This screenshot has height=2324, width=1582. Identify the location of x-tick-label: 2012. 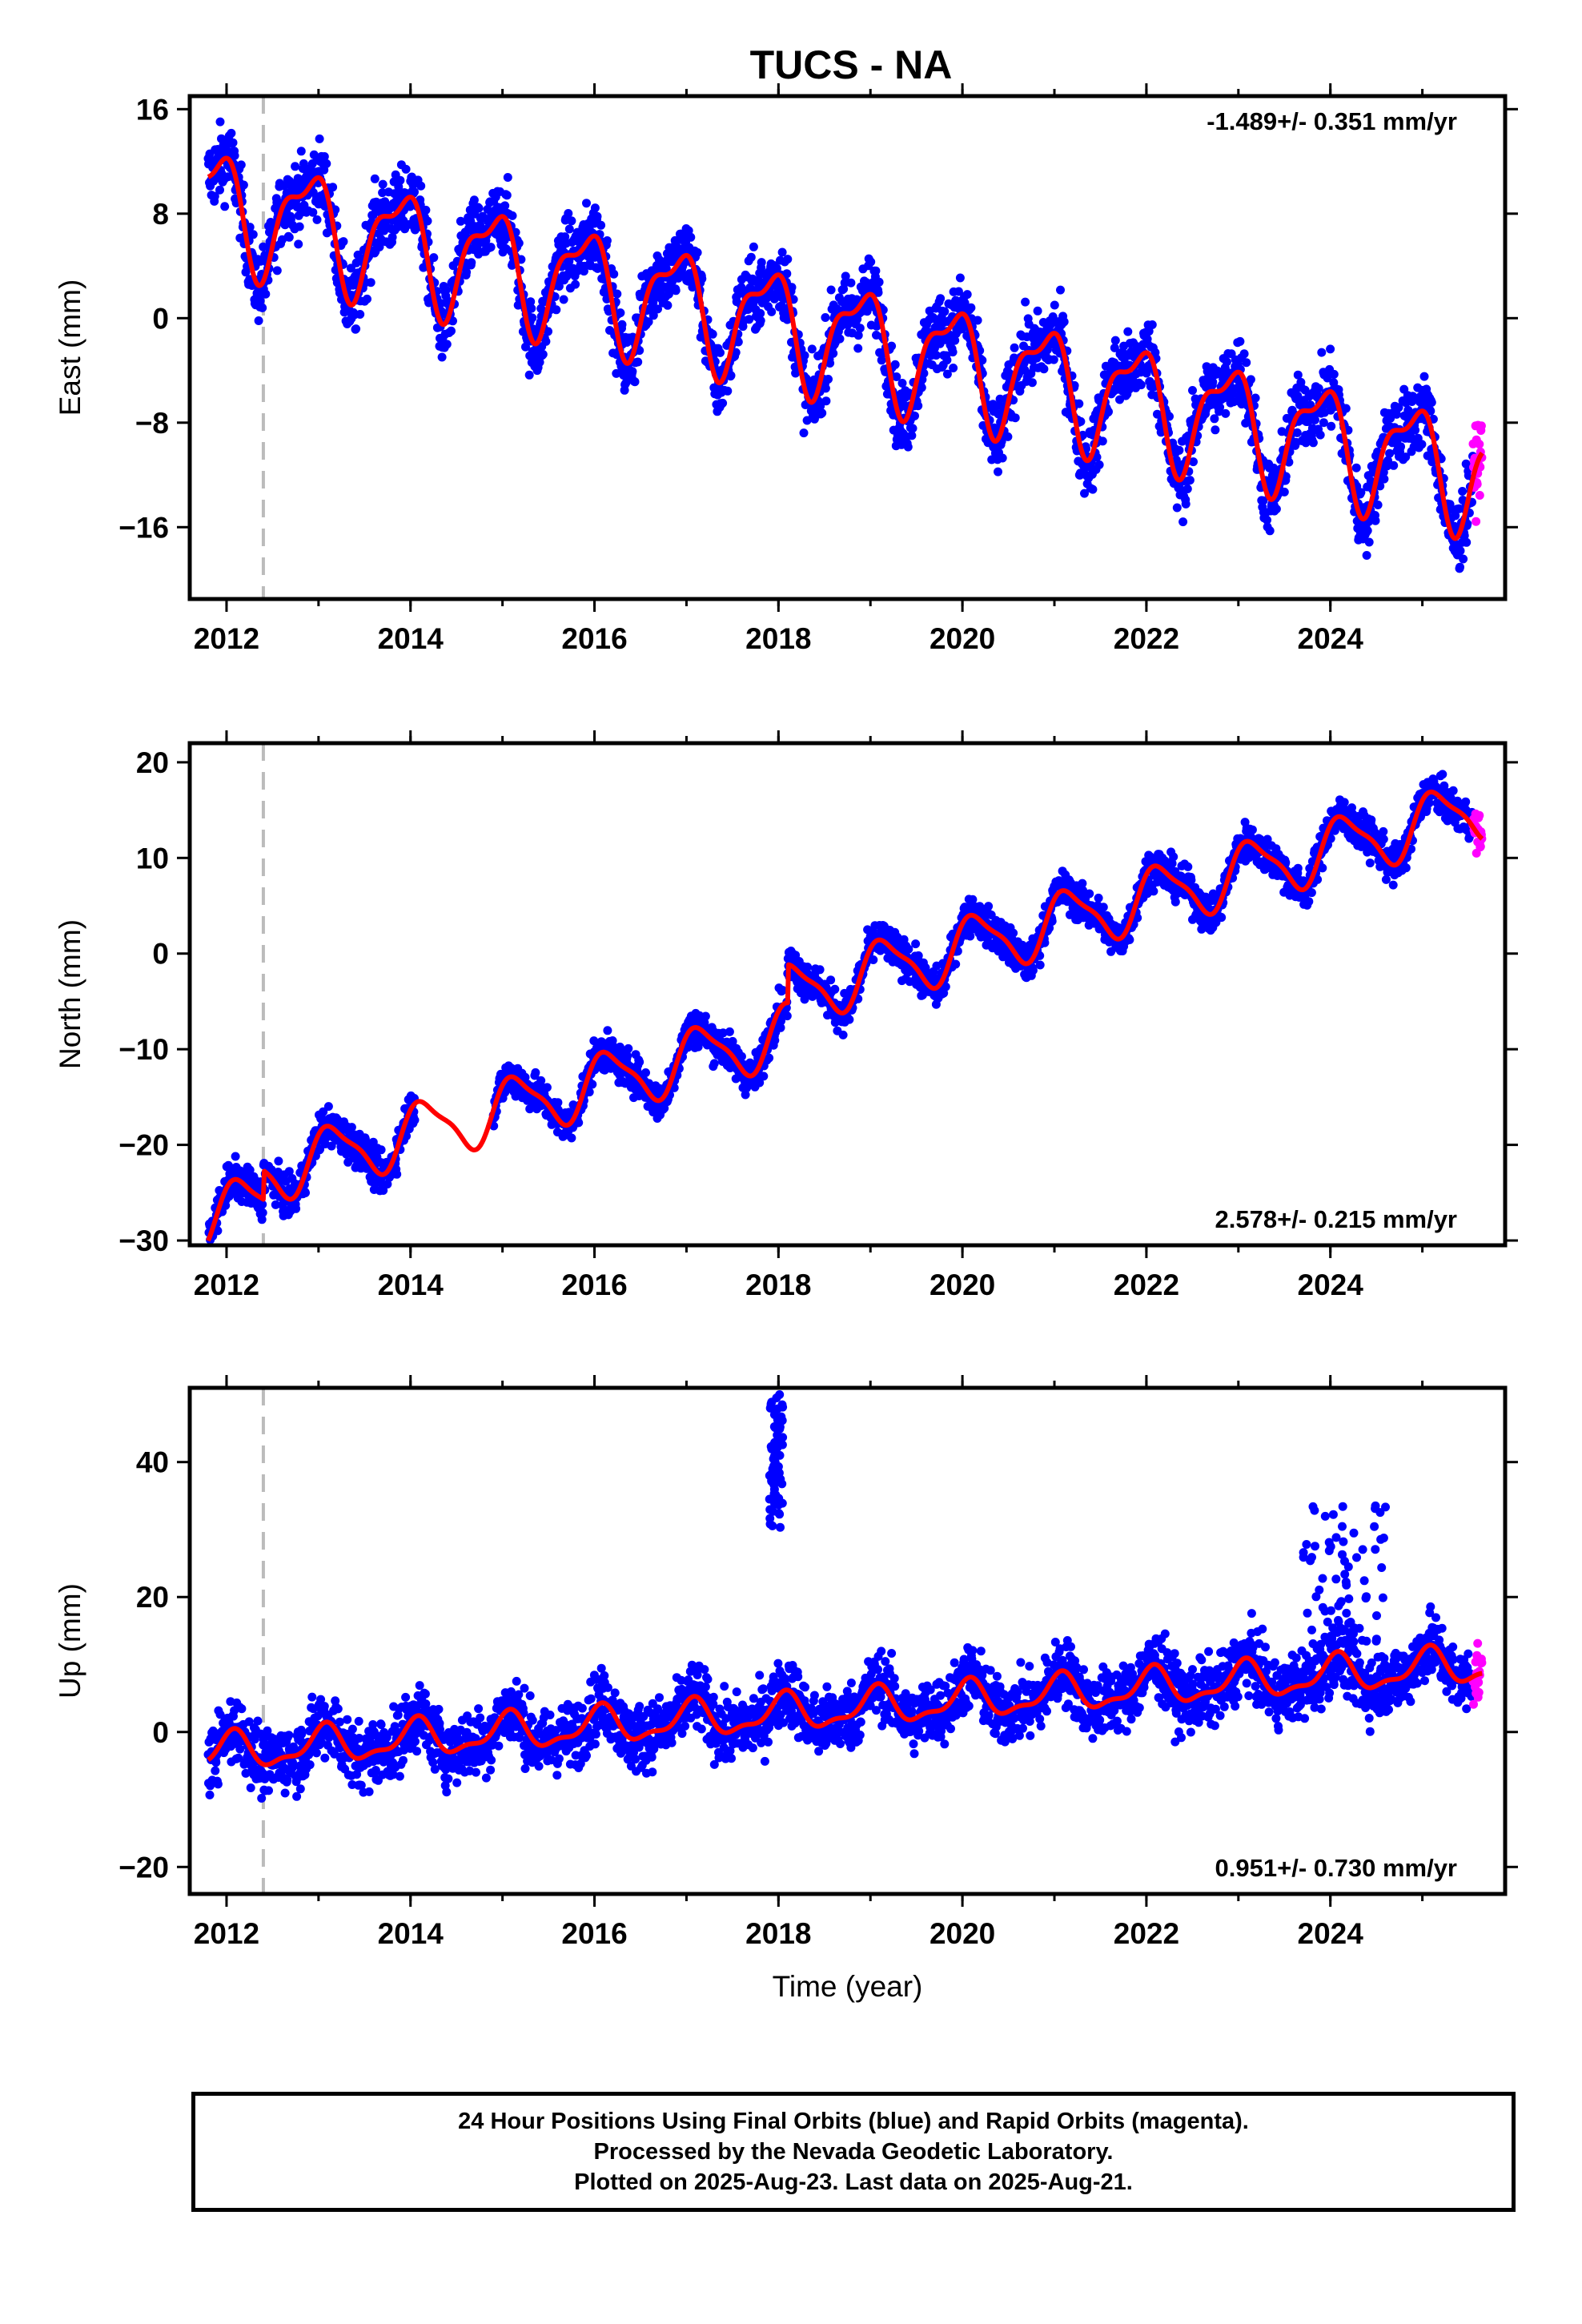
(227, 638).